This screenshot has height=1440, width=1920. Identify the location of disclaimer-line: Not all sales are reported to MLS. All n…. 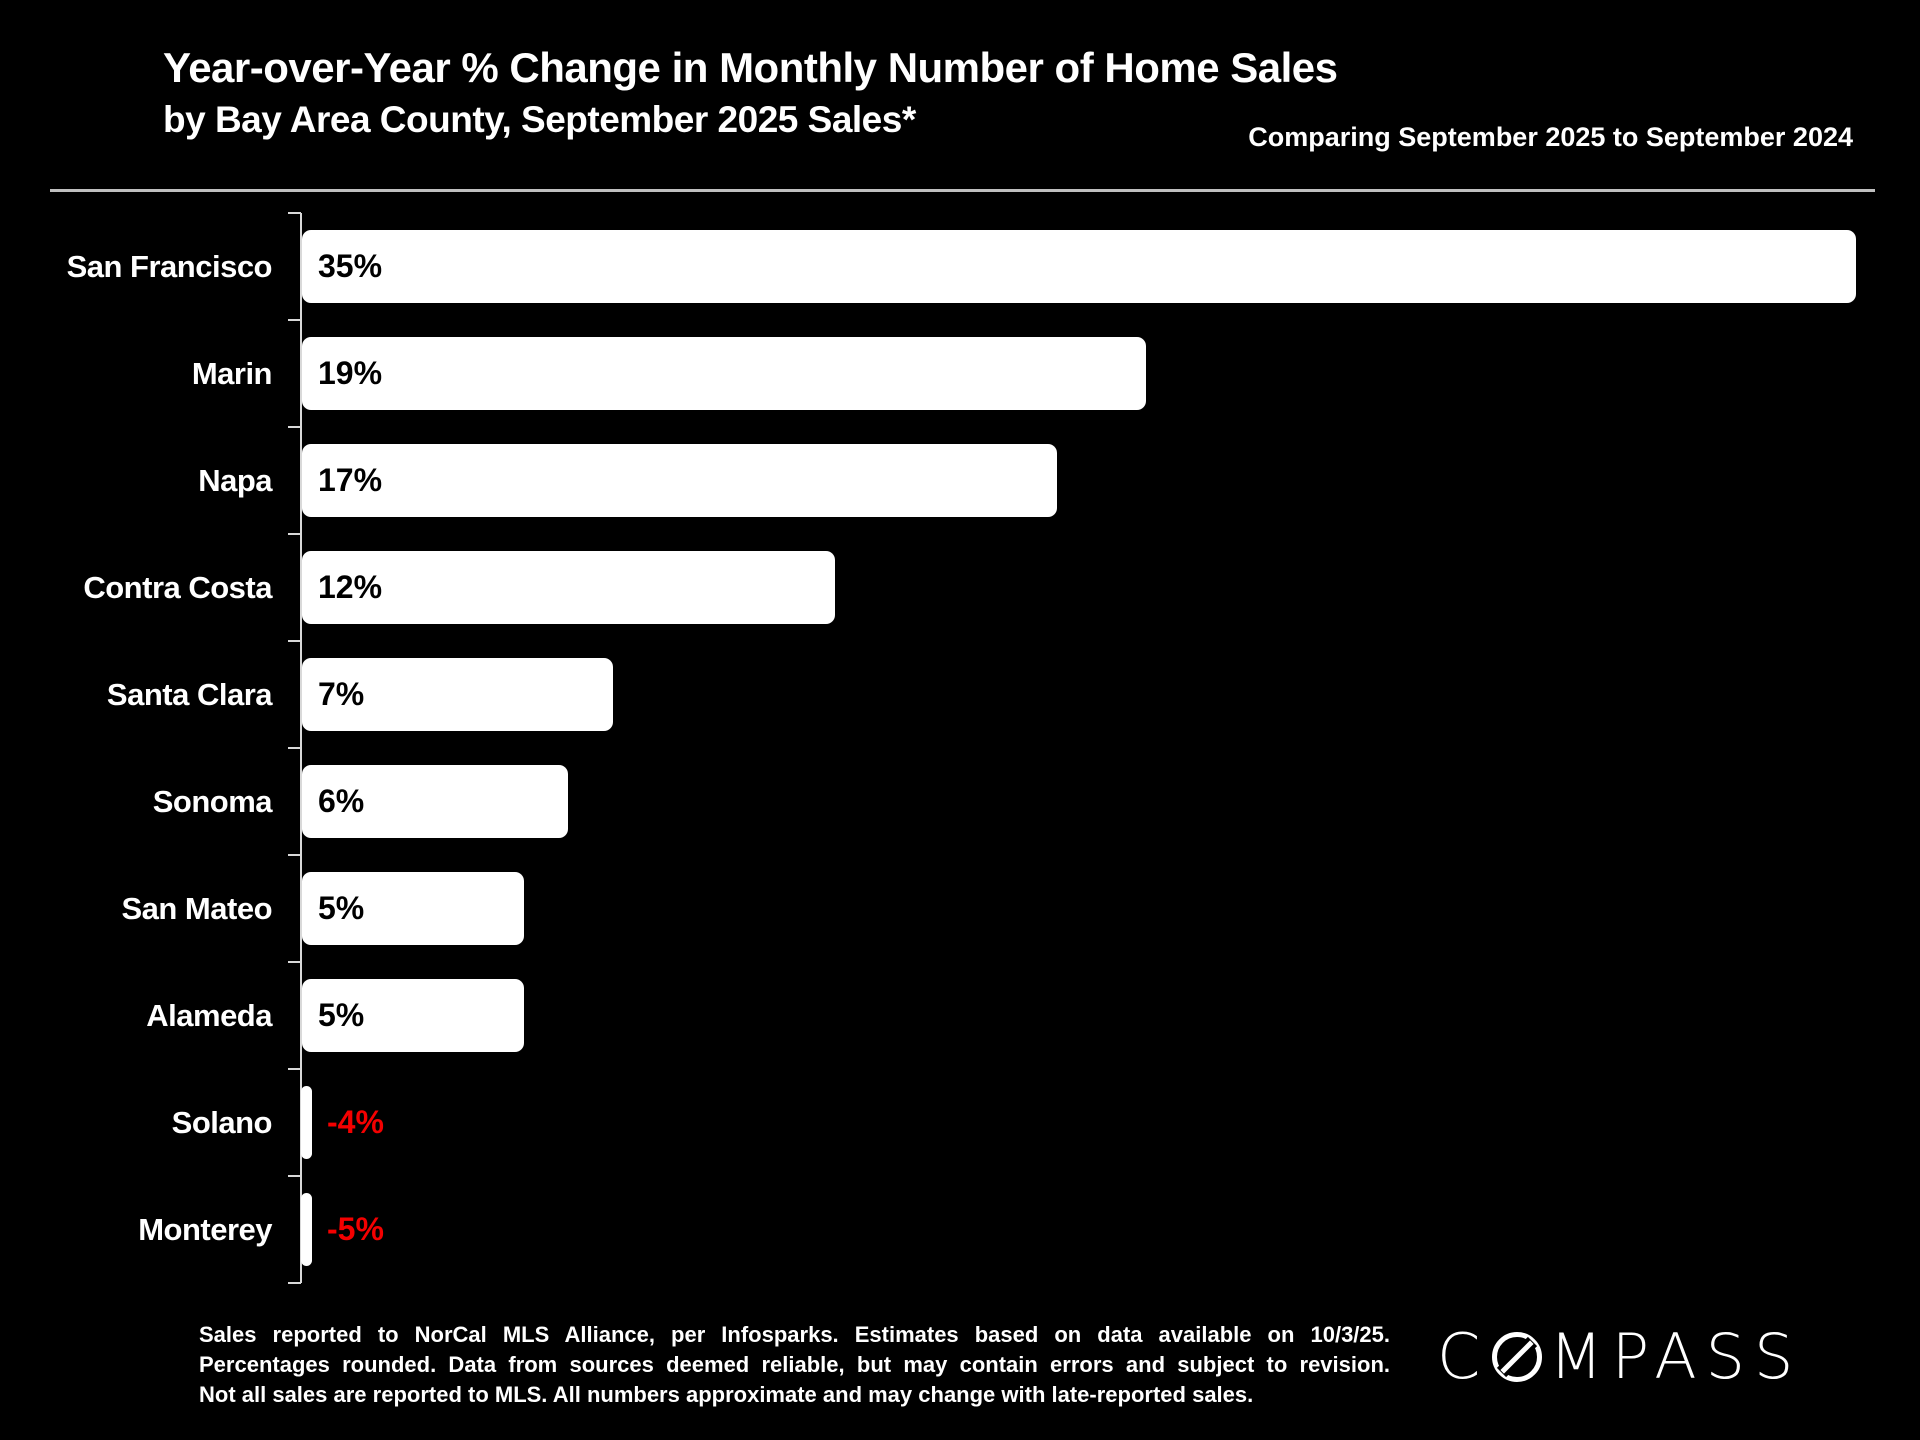
(726, 1394).